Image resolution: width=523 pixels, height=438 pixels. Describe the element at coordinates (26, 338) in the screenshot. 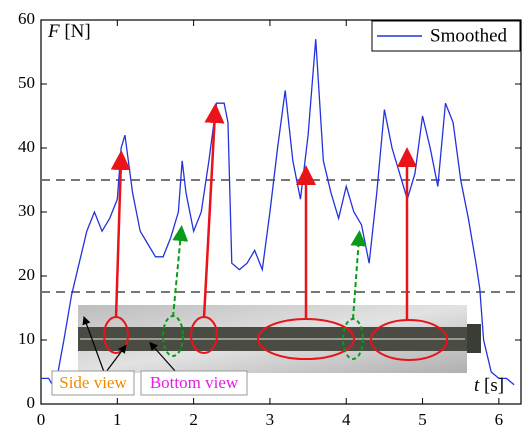

I see `y-tick-label: 10` at that location.